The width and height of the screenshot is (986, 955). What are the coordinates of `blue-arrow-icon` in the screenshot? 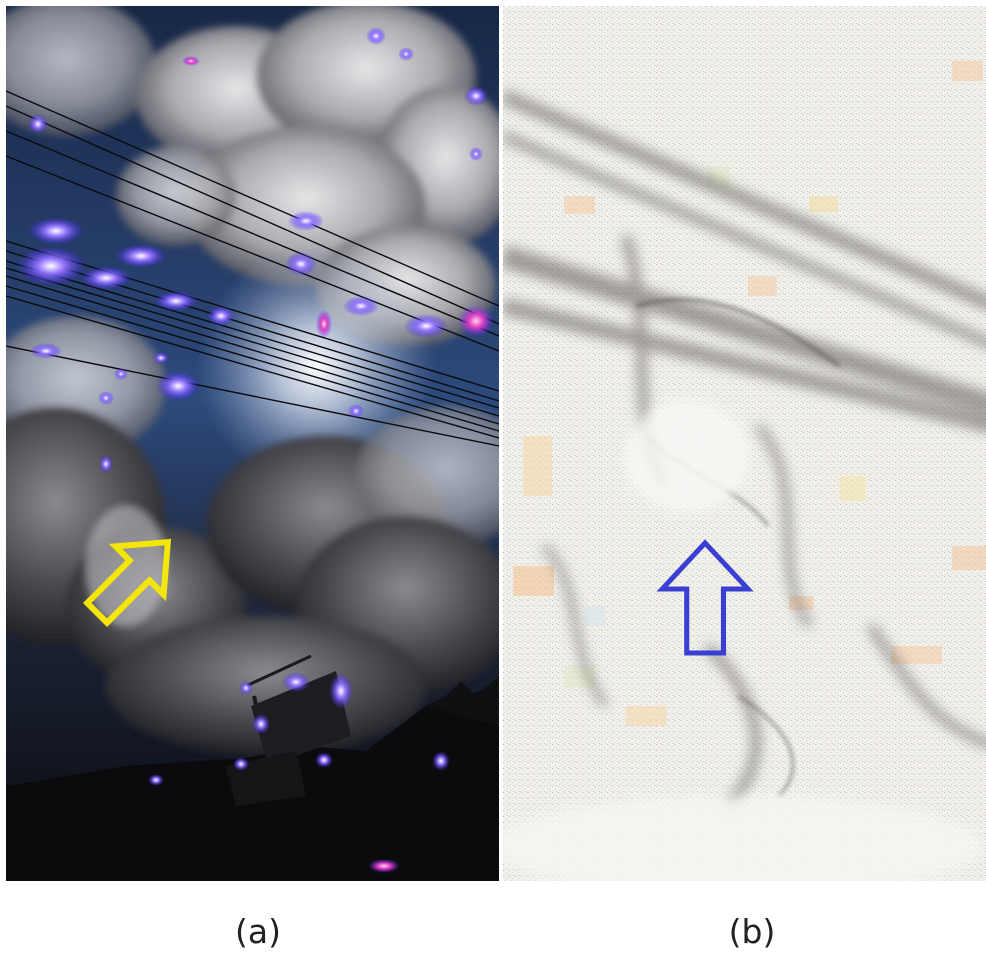 It's located at (705, 597).